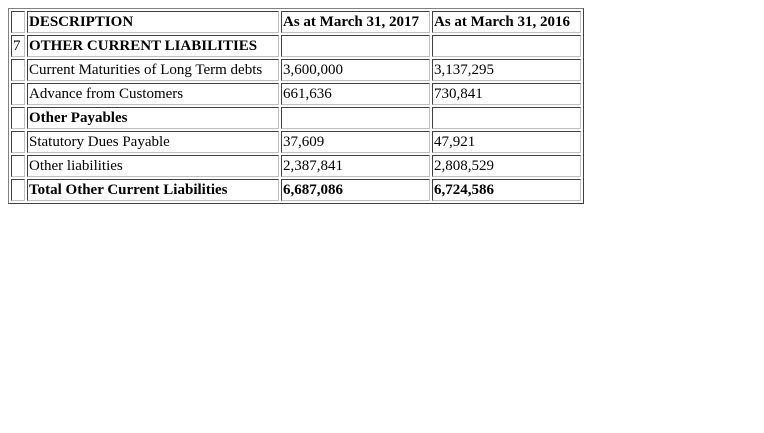 The width and height of the screenshot is (764, 433). I want to click on section-heading-other-current-liabilities: OTHER CURRENT LIABILITIES, so click(153, 46).